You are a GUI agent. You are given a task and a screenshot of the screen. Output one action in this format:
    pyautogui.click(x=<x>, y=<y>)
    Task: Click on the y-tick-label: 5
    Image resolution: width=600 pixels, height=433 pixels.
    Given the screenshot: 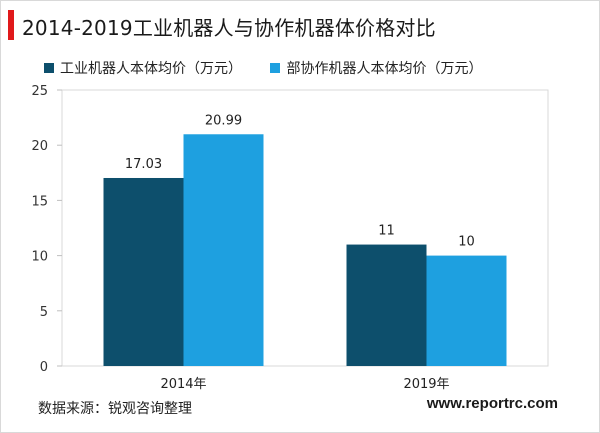 What is the action you would take?
    pyautogui.click(x=44, y=312)
    